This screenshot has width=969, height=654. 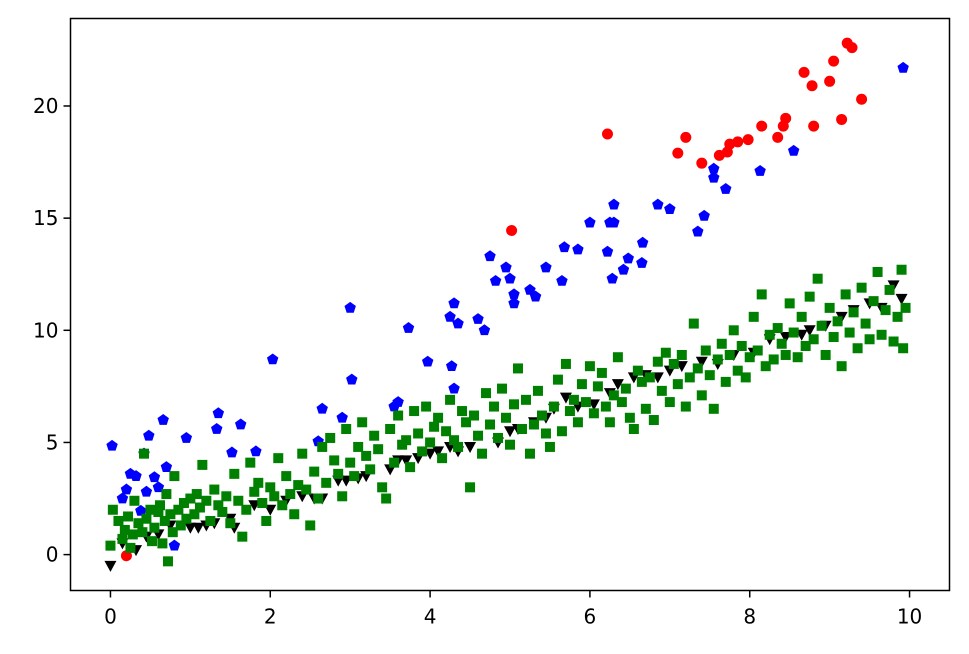 What do you see at coordinates (270, 617) in the screenshot?
I see `x-tick-label: 2` at bounding box center [270, 617].